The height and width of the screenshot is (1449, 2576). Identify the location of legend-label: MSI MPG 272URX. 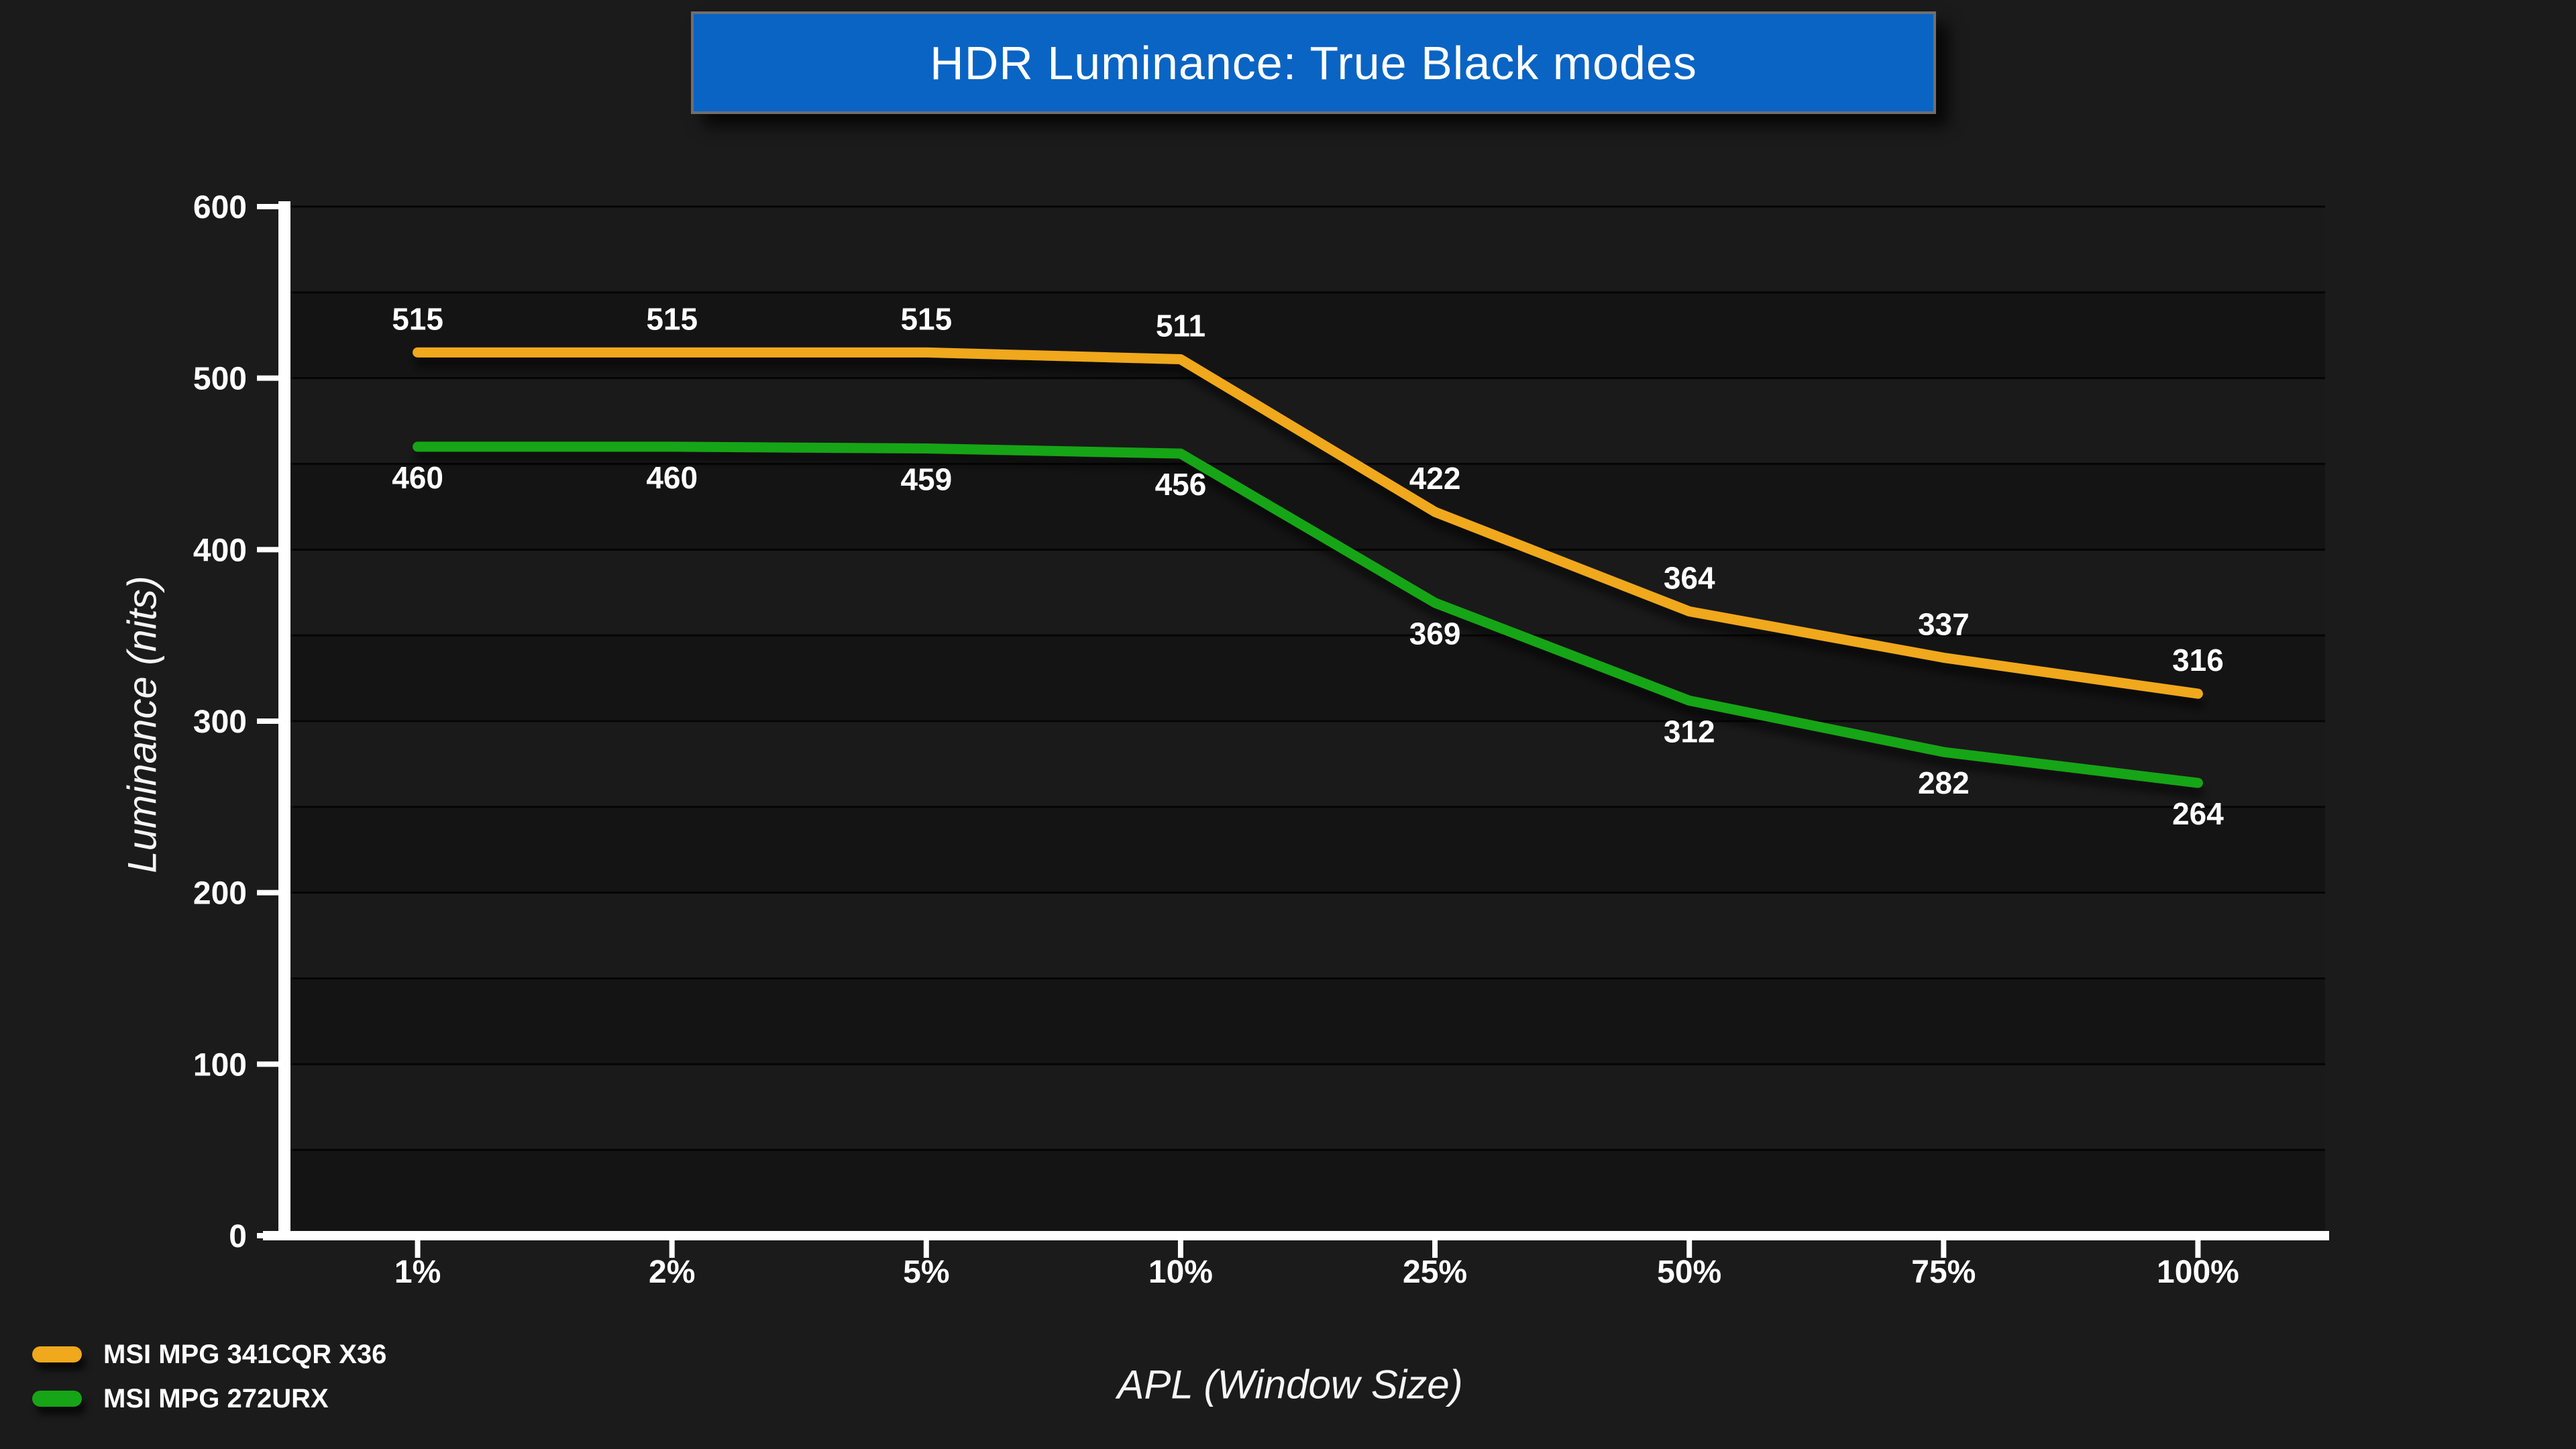
(216, 1398).